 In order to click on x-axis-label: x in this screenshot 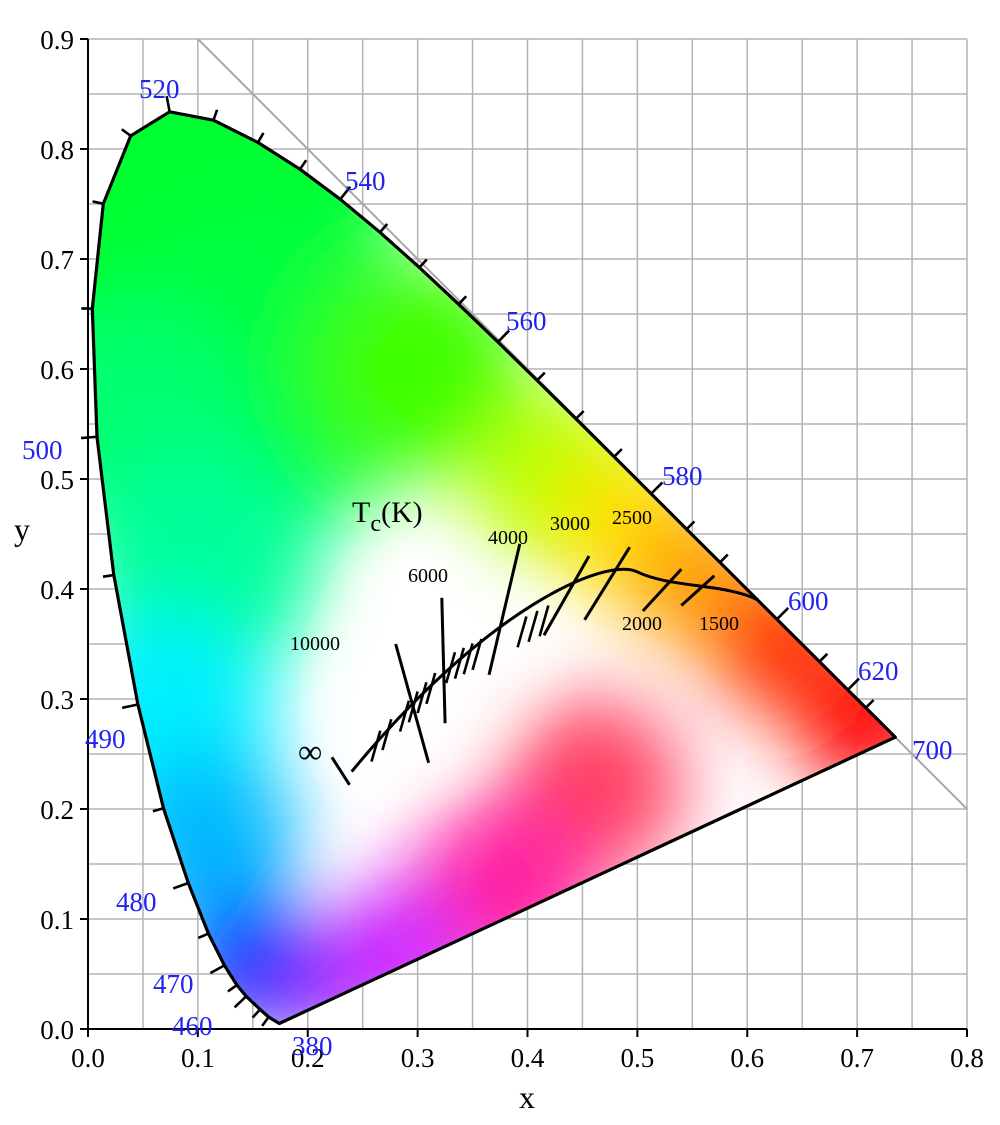, I will do `click(527, 1097)`.